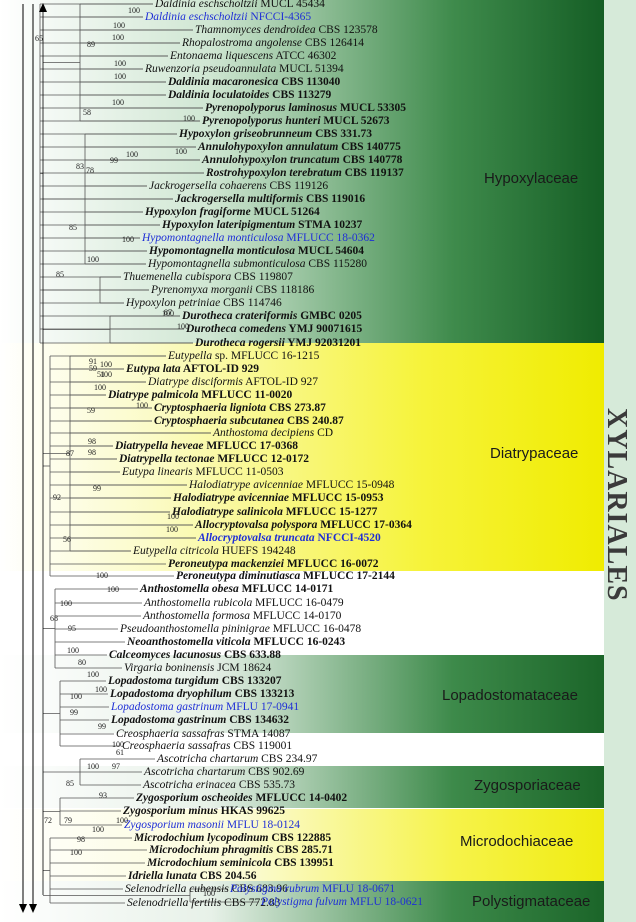  What do you see at coordinates (240, 5) in the screenshot?
I see `taxon-label: Daldinia eschscholtzii MUCL 45434` at bounding box center [240, 5].